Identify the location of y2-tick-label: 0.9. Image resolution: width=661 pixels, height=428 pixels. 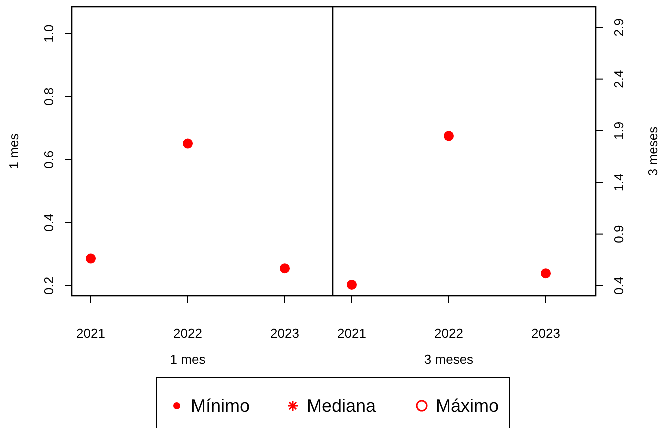
(619, 234).